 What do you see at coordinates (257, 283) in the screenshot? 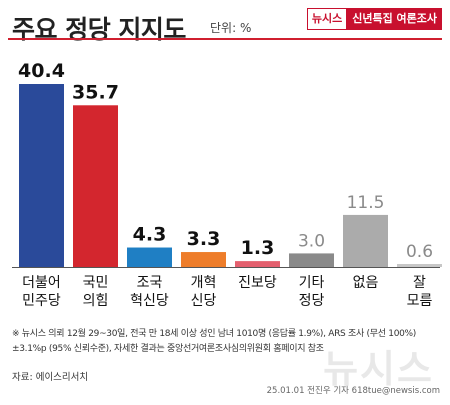
I see `category-label: 진보당` at bounding box center [257, 283].